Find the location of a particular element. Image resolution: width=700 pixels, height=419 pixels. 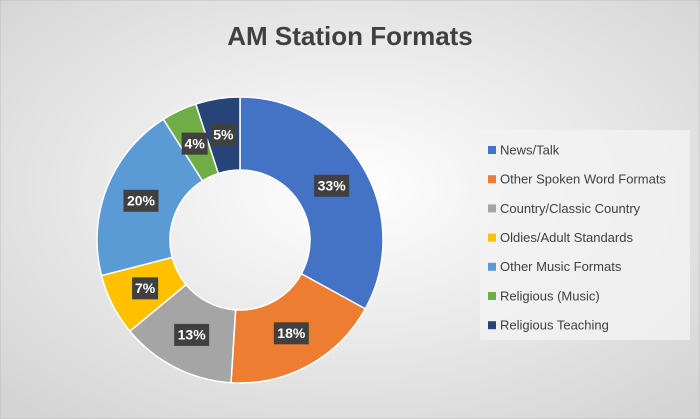

data-label: 33% is located at coordinates (332, 185).